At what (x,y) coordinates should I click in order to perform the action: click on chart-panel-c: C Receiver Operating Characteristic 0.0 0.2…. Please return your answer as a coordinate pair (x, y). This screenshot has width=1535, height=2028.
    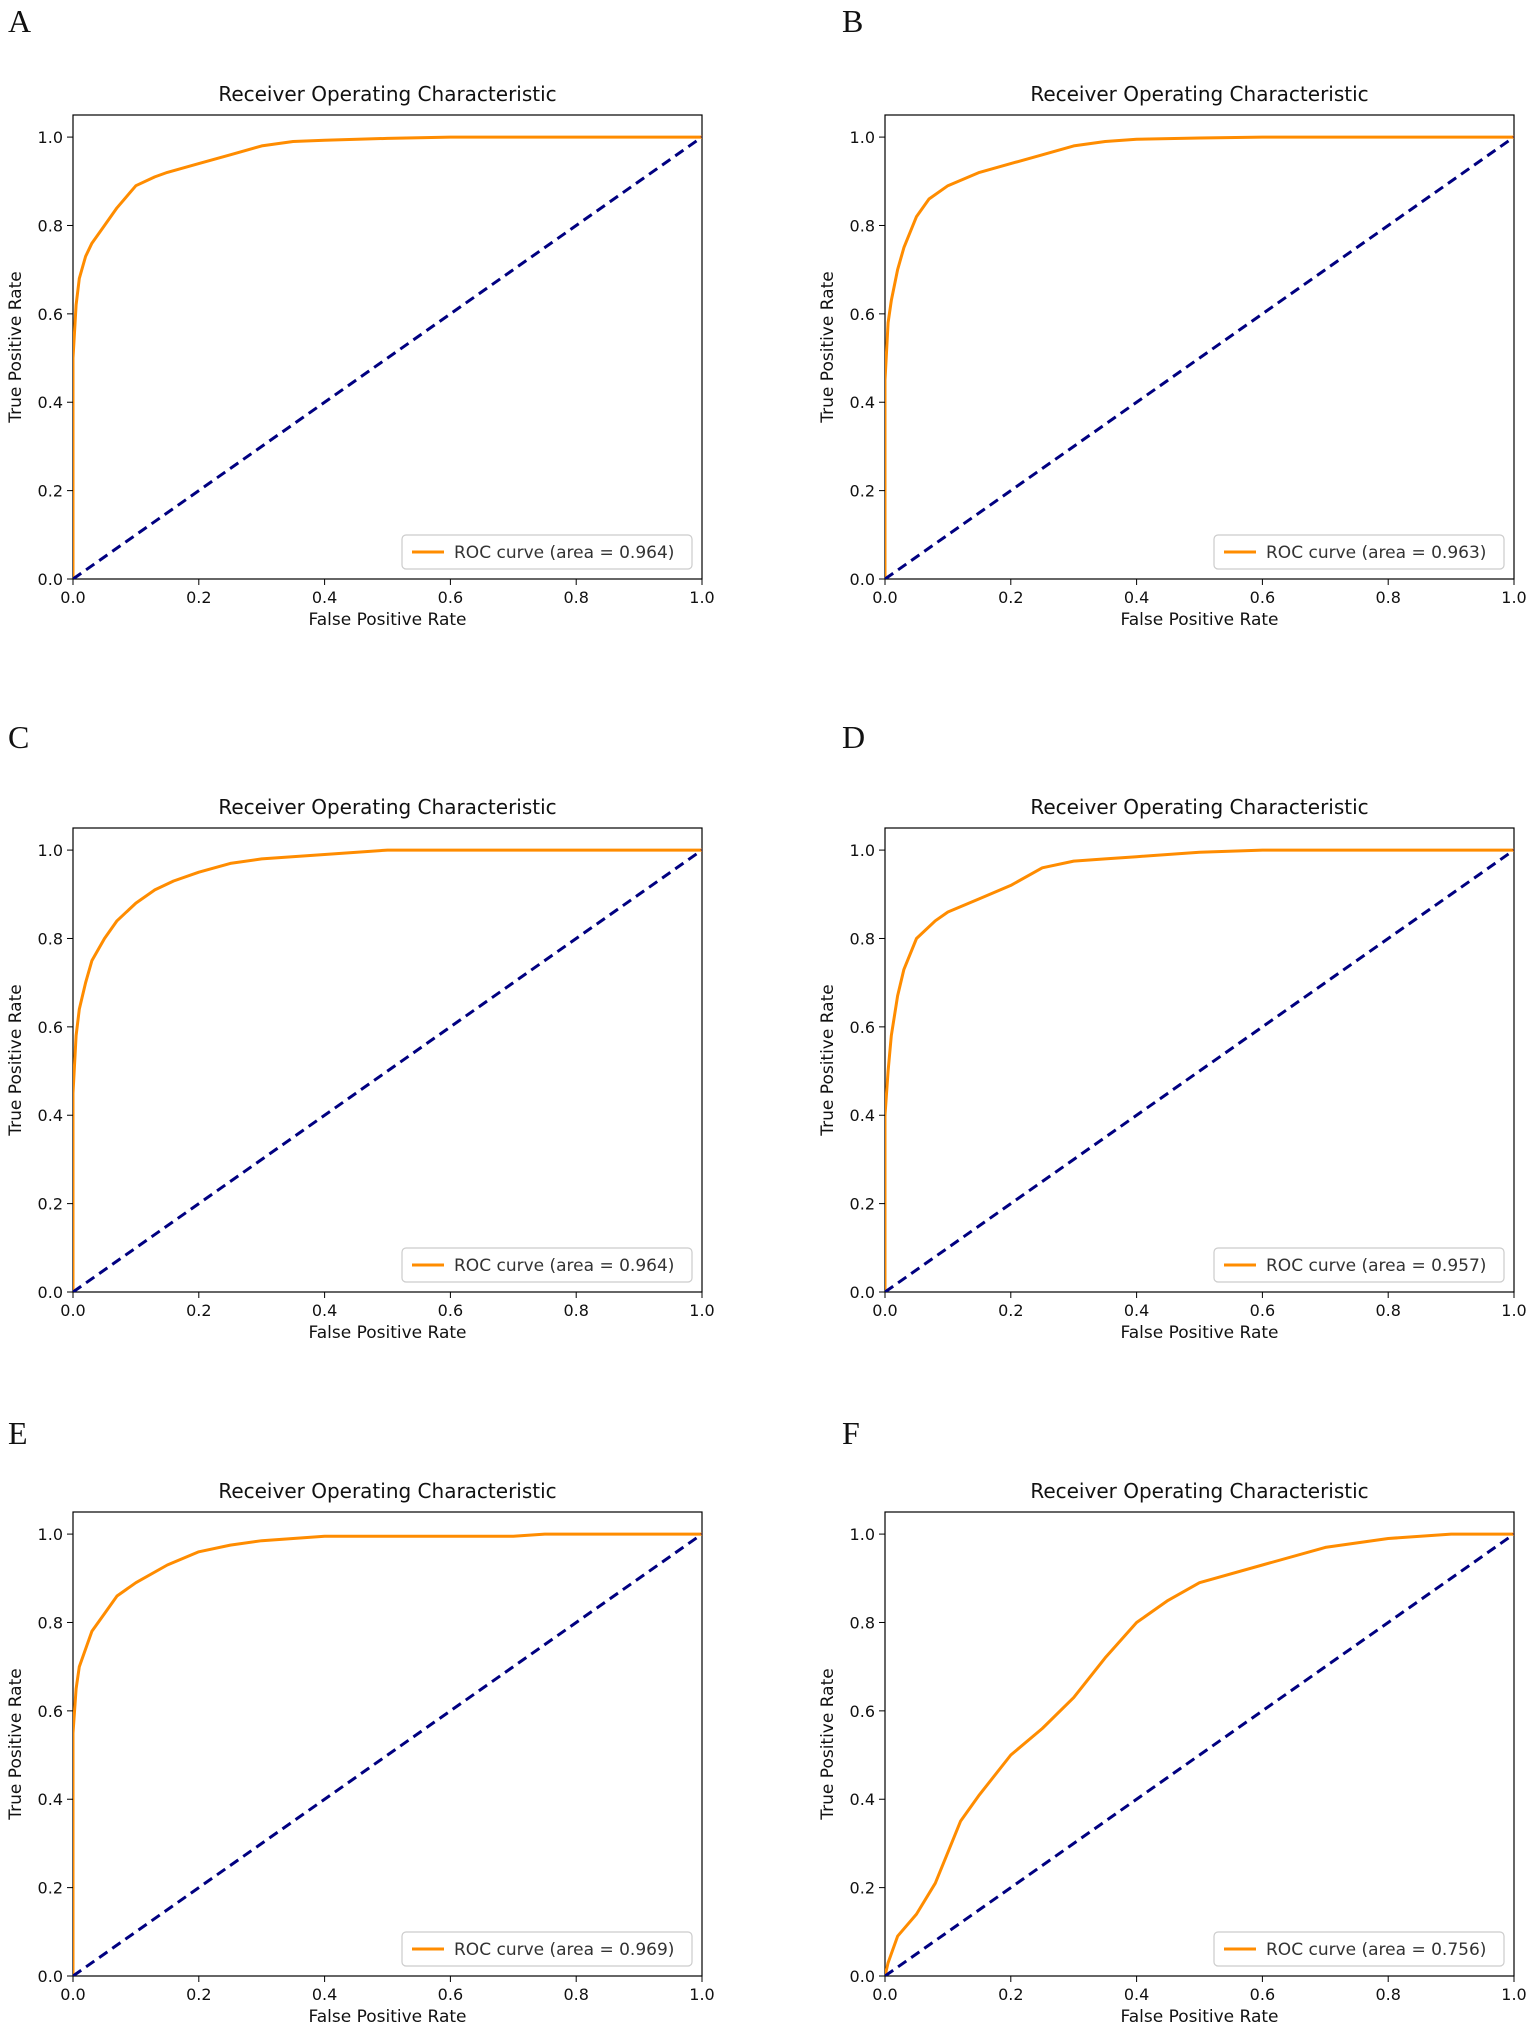
    Looking at the image, I should click on (360, 1031).